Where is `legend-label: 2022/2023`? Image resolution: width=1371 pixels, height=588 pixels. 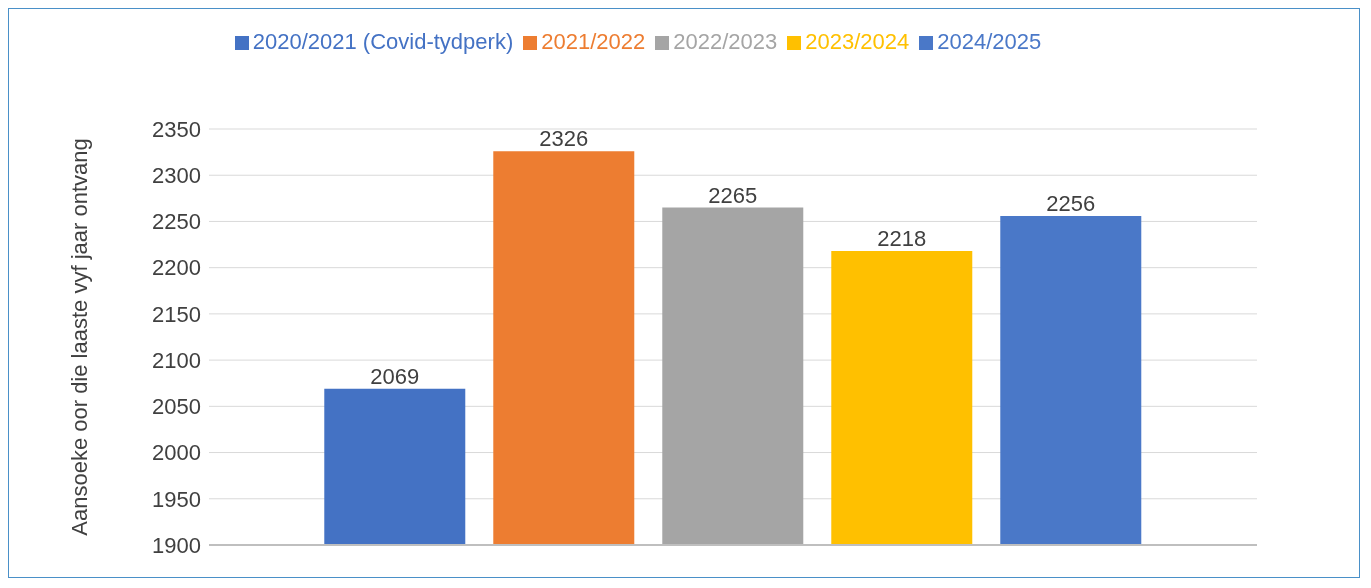 legend-label: 2022/2023 is located at coordinates (725, 41).